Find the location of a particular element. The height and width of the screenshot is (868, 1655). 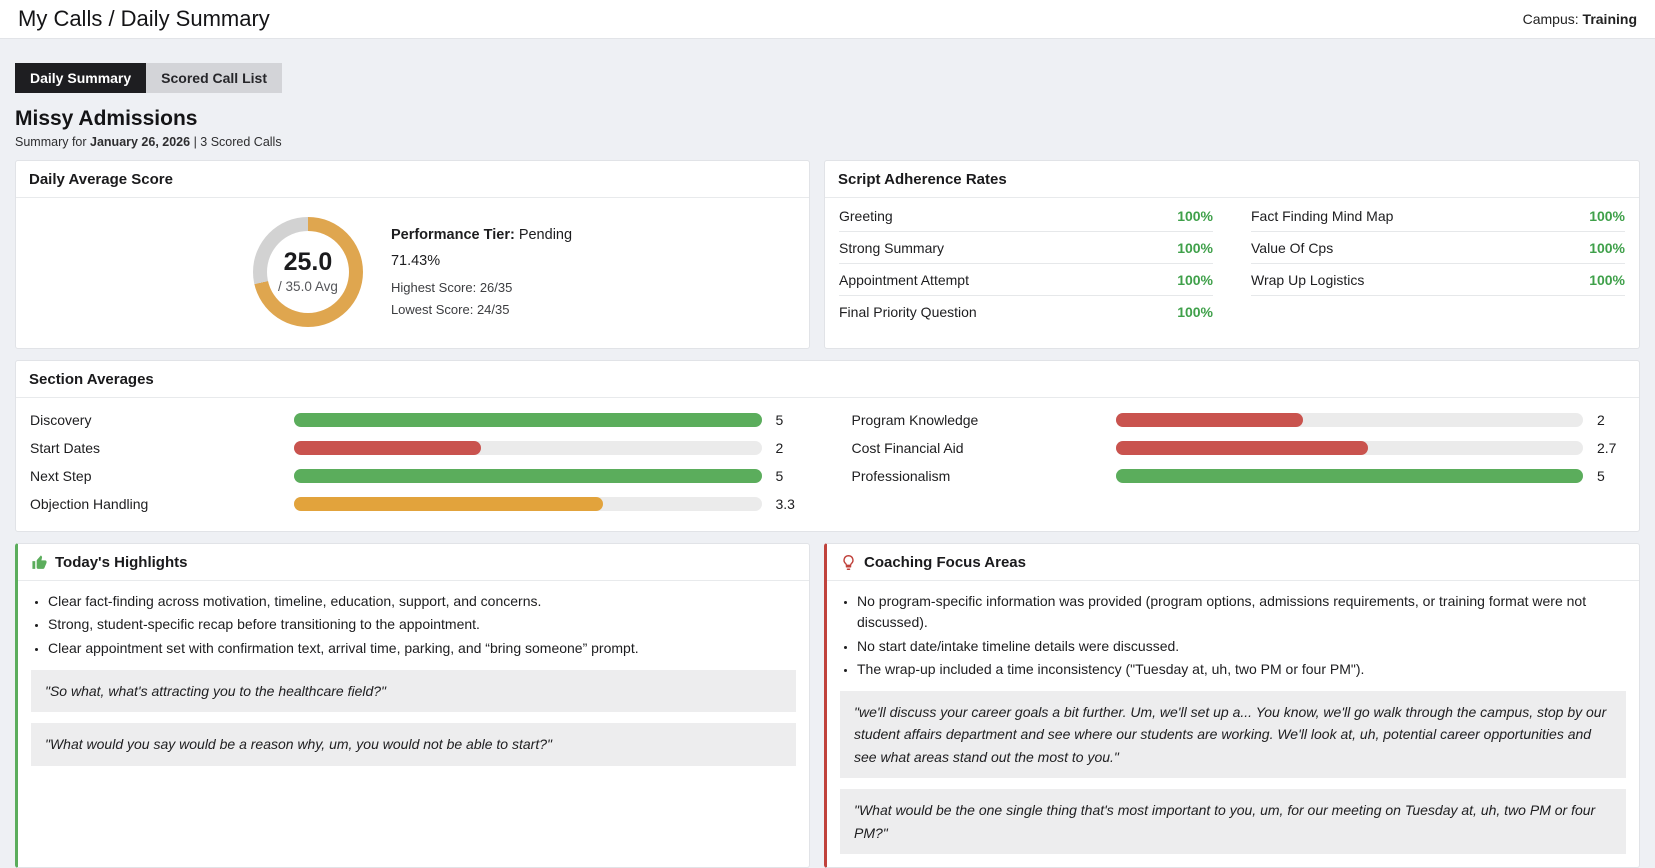

summary-prefix: Summary for is located at coordinates (53, 142).